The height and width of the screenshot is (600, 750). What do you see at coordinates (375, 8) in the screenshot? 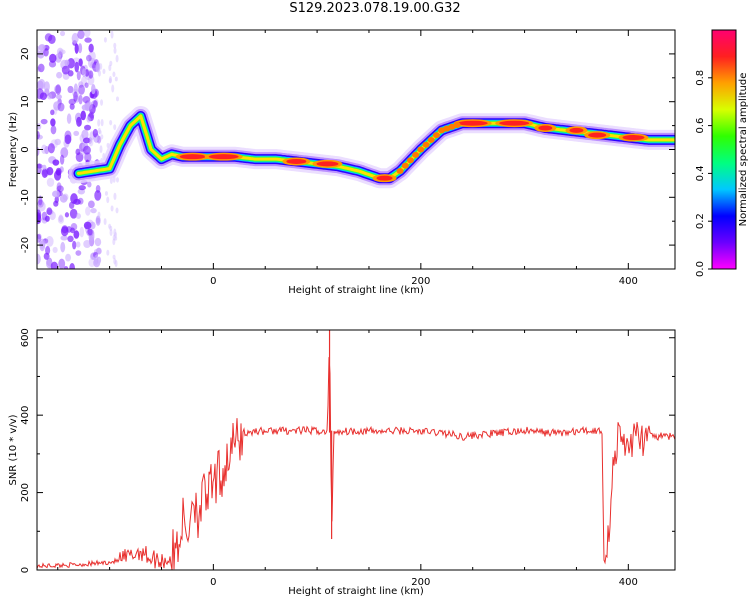
I see `page-title: S129.2023.078.19.00.G32` at bounding box center [375, 8].